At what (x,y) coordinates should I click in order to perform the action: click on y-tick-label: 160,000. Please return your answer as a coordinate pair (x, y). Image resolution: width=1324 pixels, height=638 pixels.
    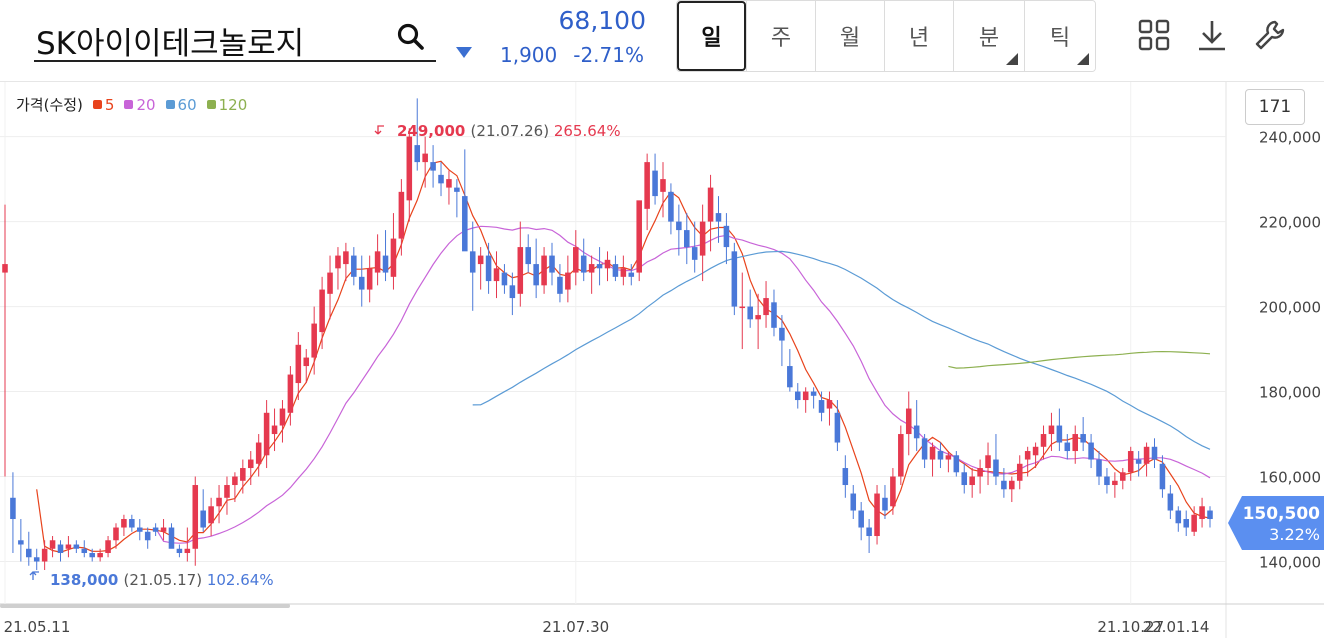
    Looking at the image, I should click on (1290, 478).